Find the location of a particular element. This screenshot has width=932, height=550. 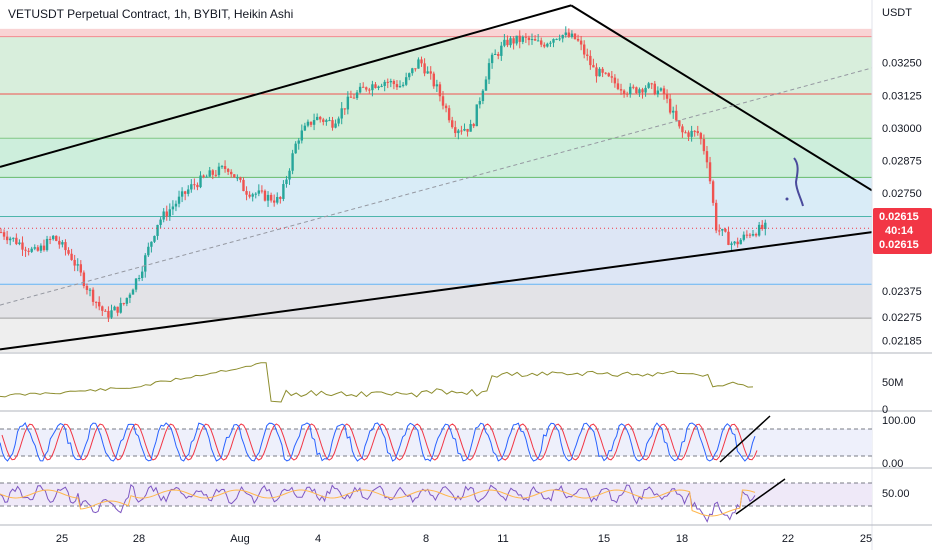

rsi-ma-line is located at coordinates (378, 503).